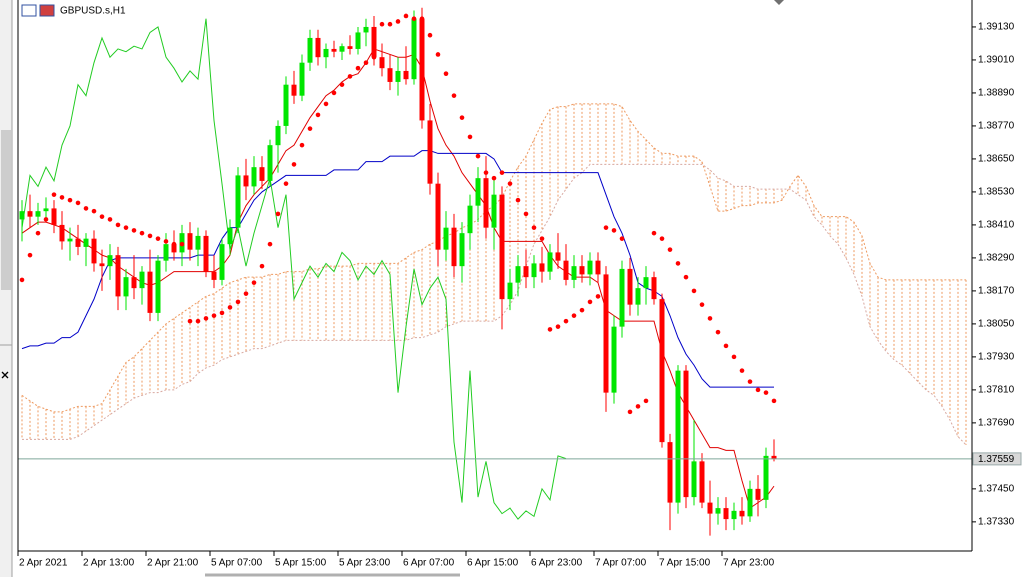 This screenshot has height=577, width=1027. What do you see at coordinates (5, 375) in the screenshot?
I see `close-icon` at bounding box center [5, 375].